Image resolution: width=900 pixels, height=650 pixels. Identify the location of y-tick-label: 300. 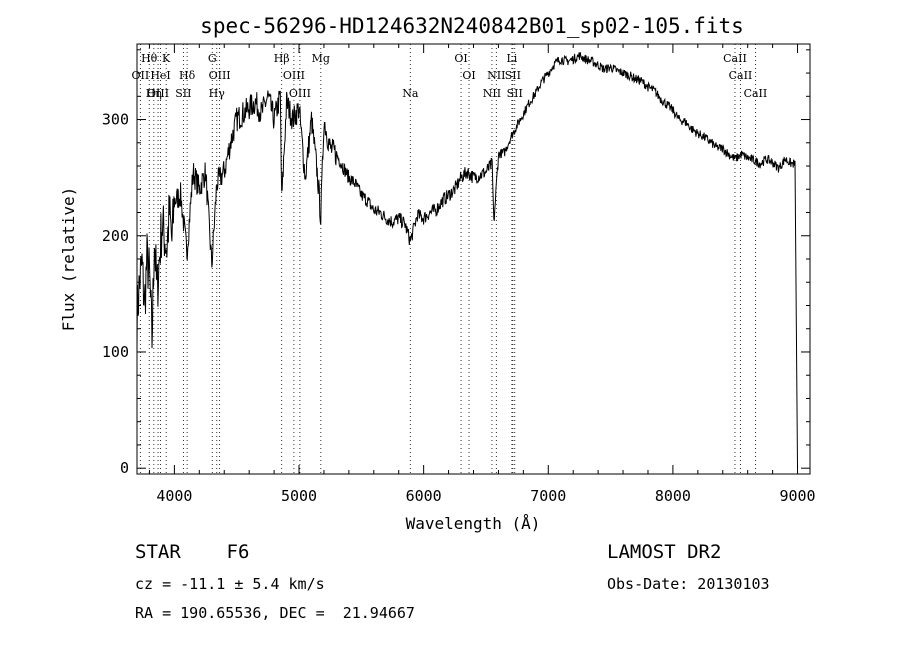
(115, 120).